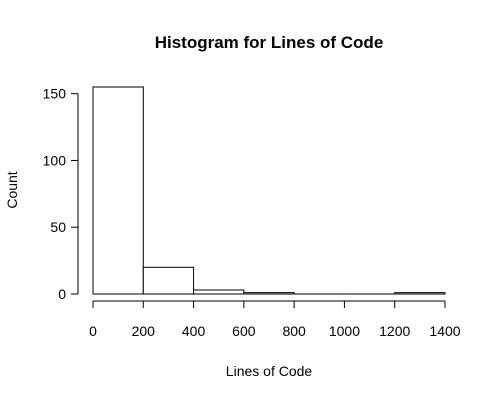  I want to click on x-tick-label: 0, so click(93, 331).